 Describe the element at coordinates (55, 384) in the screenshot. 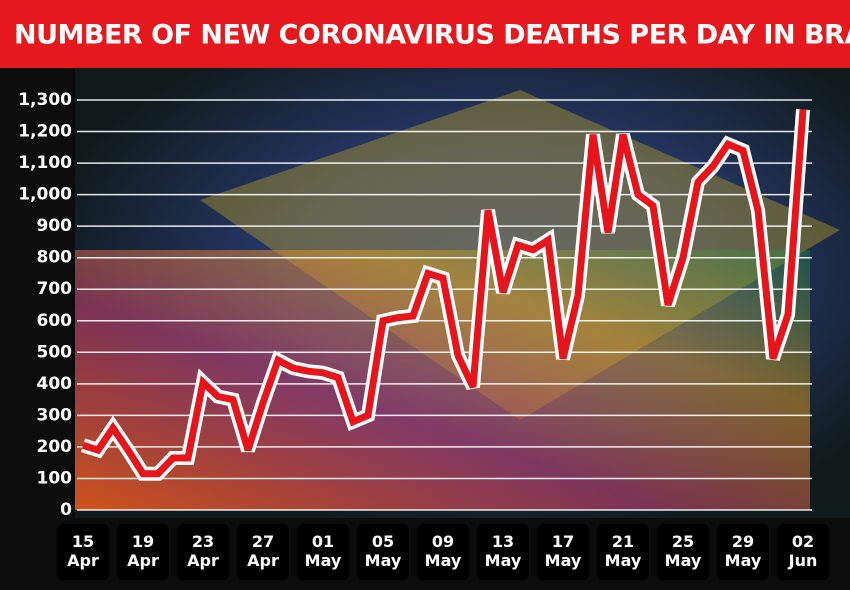

I see `y-tick-label: 400` at that location.